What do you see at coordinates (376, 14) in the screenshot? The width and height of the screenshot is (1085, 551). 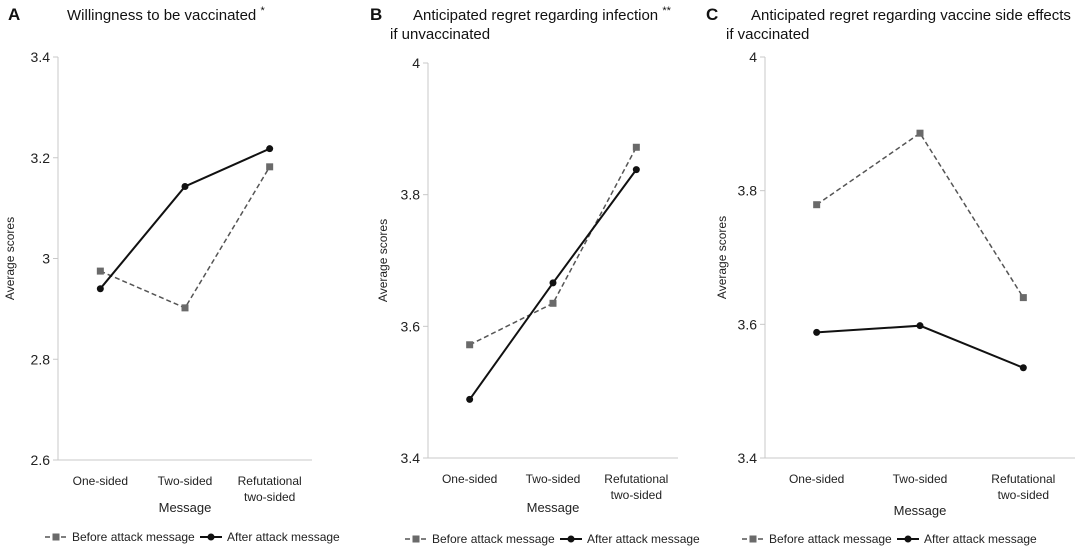 I see `panel-letter: B` at bounding box center [376, 14].